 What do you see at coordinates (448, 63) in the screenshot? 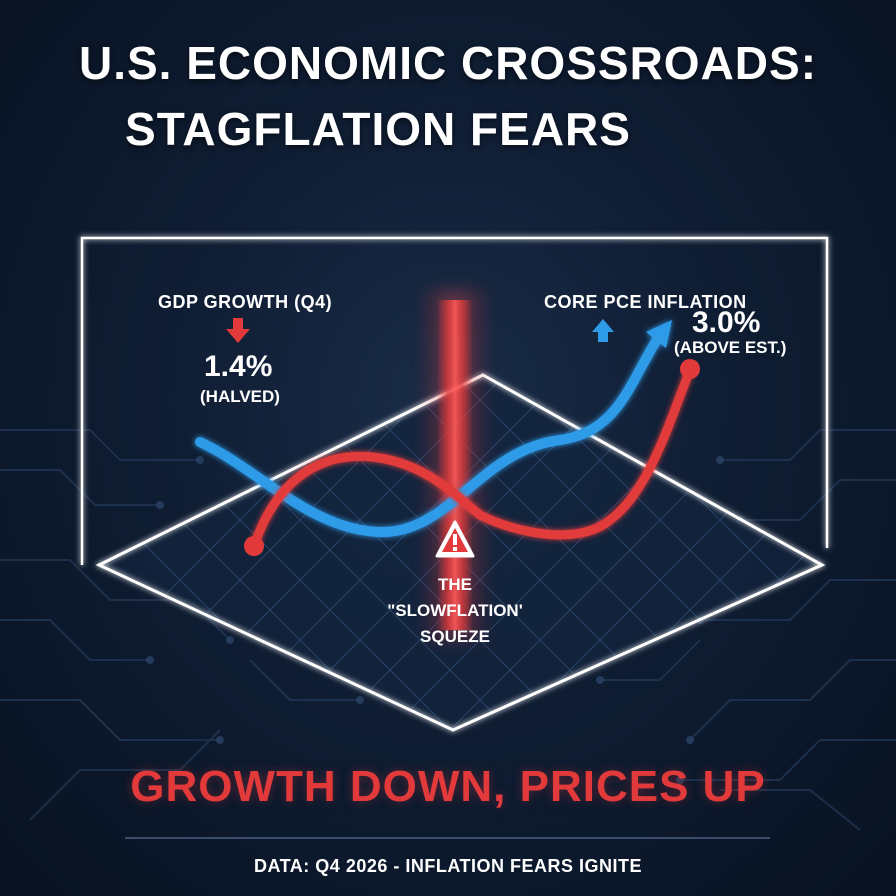
I see `title-line-1: U.S. ECONOMIC CROSSROADS:` at bounding box center [448, 63].